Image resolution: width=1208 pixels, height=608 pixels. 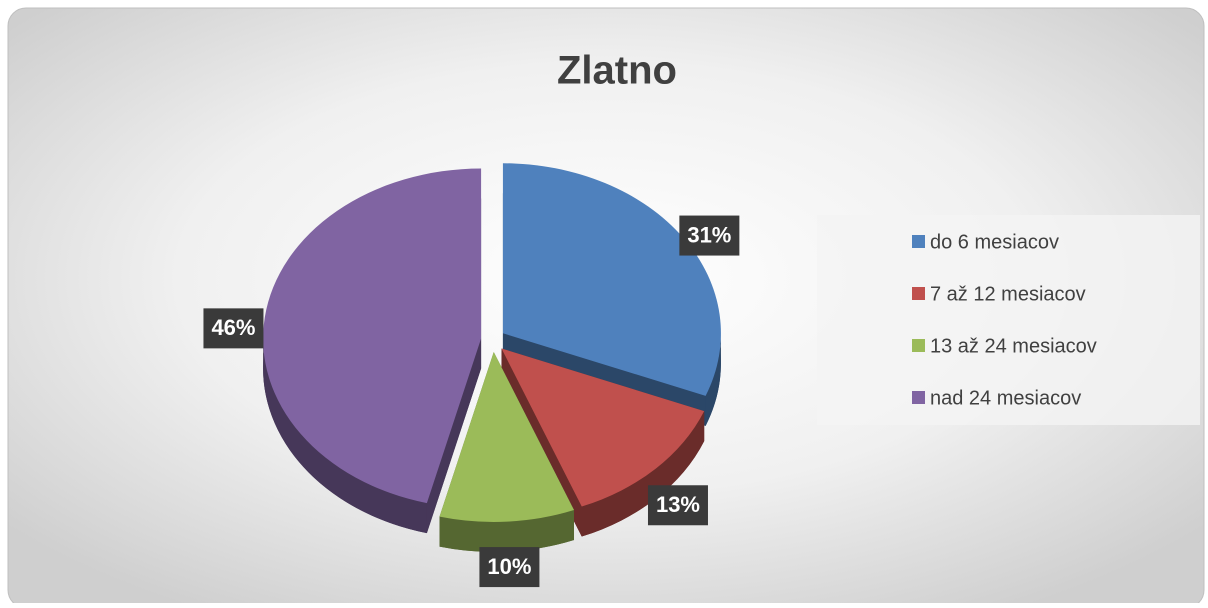 I want to click on legend-label: do 6 mesiacov, so click(x=994, y=242).